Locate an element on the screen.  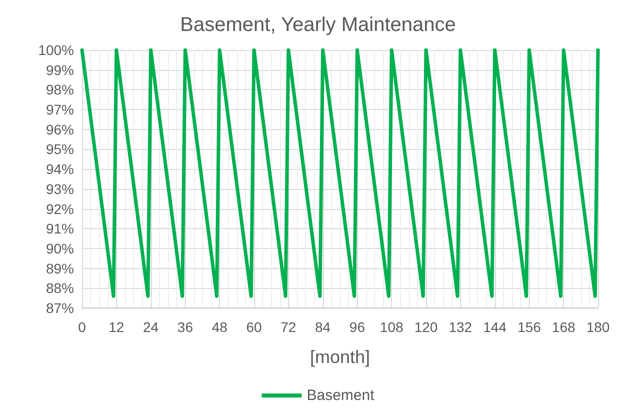
y-tick-label: 98% is located at coordinates (60, 90).